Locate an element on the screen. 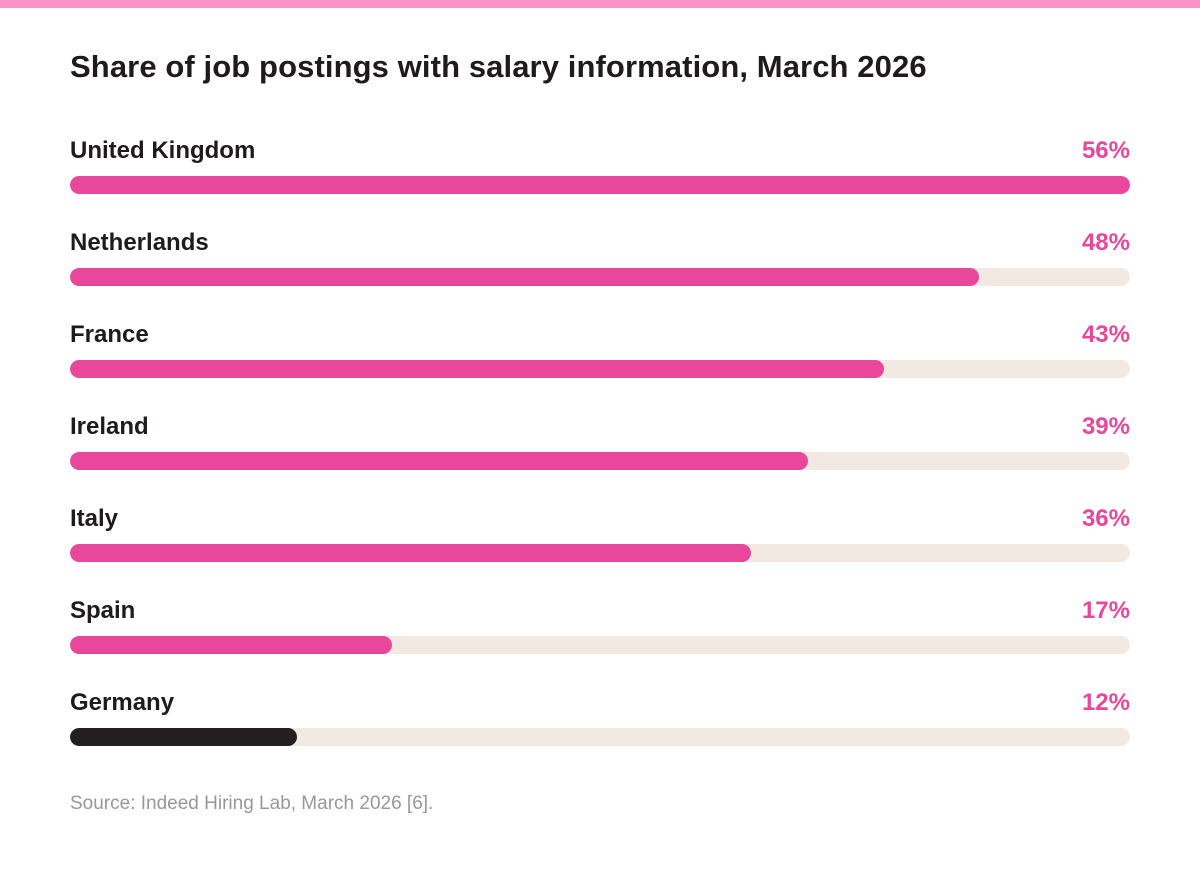 This screenshot has width=1200, height=885. bar-italy is located at coordinates (410, 553).